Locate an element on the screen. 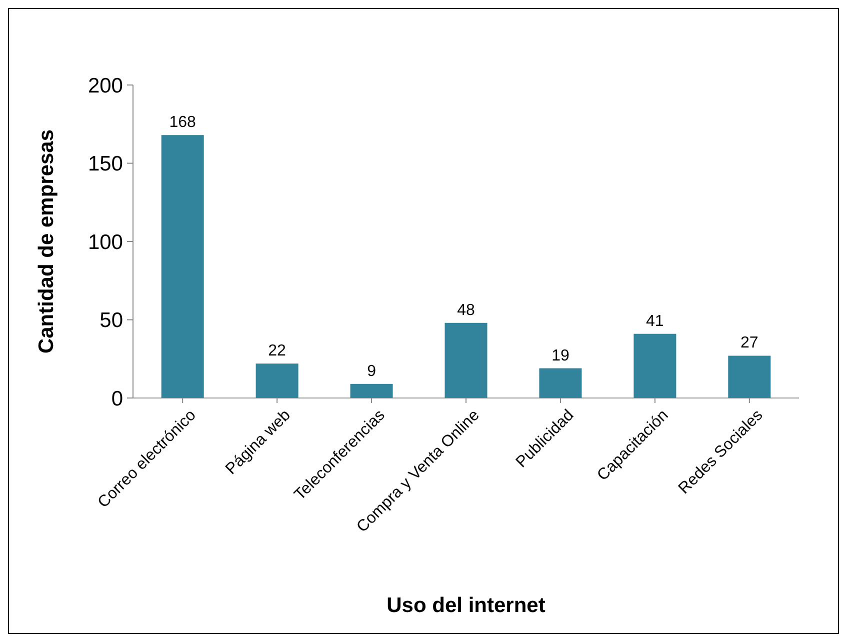 The image size is (847, 642). data-label: 168 is located at coordinates (182, 123).